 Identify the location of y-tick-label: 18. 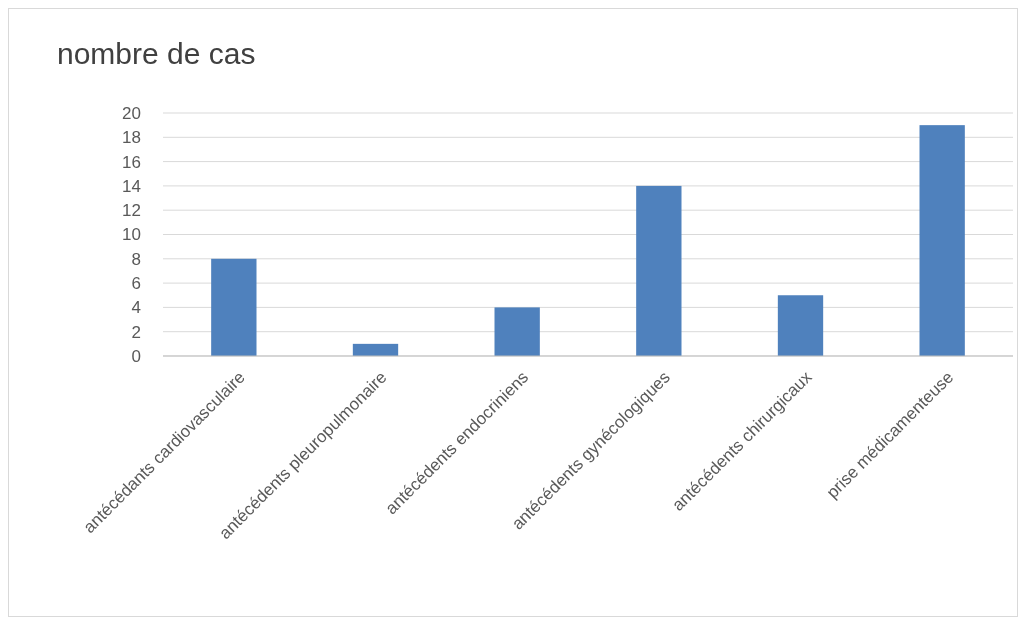
(131, 138).